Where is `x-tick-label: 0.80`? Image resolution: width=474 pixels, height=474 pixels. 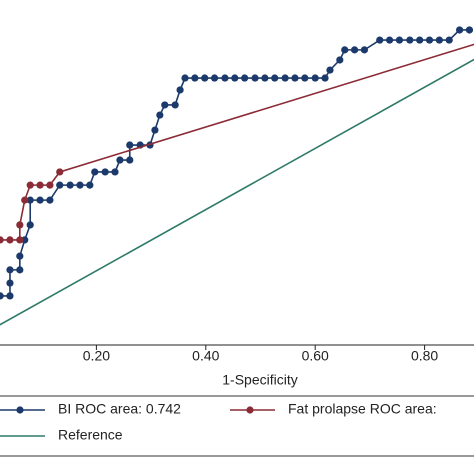 x-tick-label: 0.80 is located at coordinates (424, 356).